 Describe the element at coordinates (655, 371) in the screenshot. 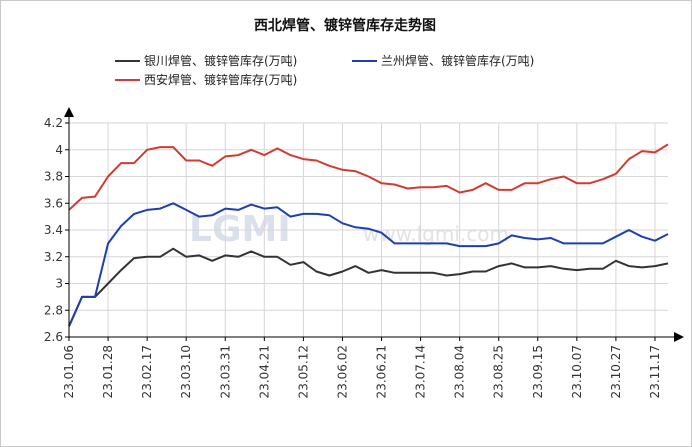

I see `x-tick-label: 23.11.17` at that location.